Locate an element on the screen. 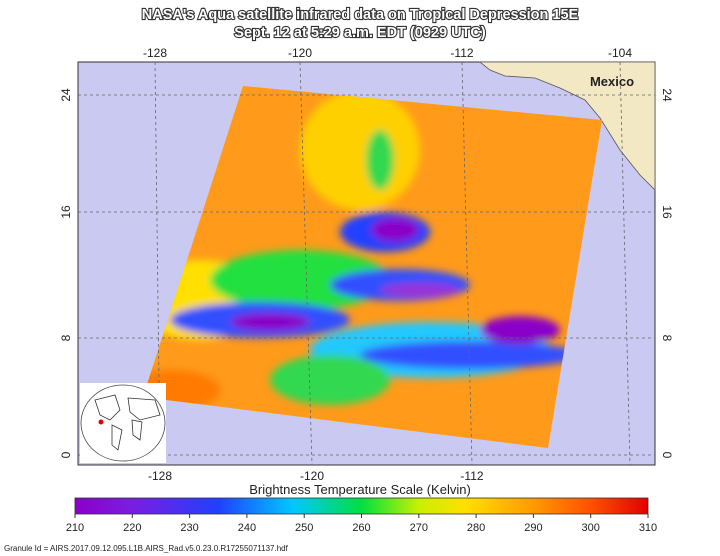 Image resolution: width=720 pixels, height=556 pixels. lat-label-left: 8 is located at coordinates (66, 337).